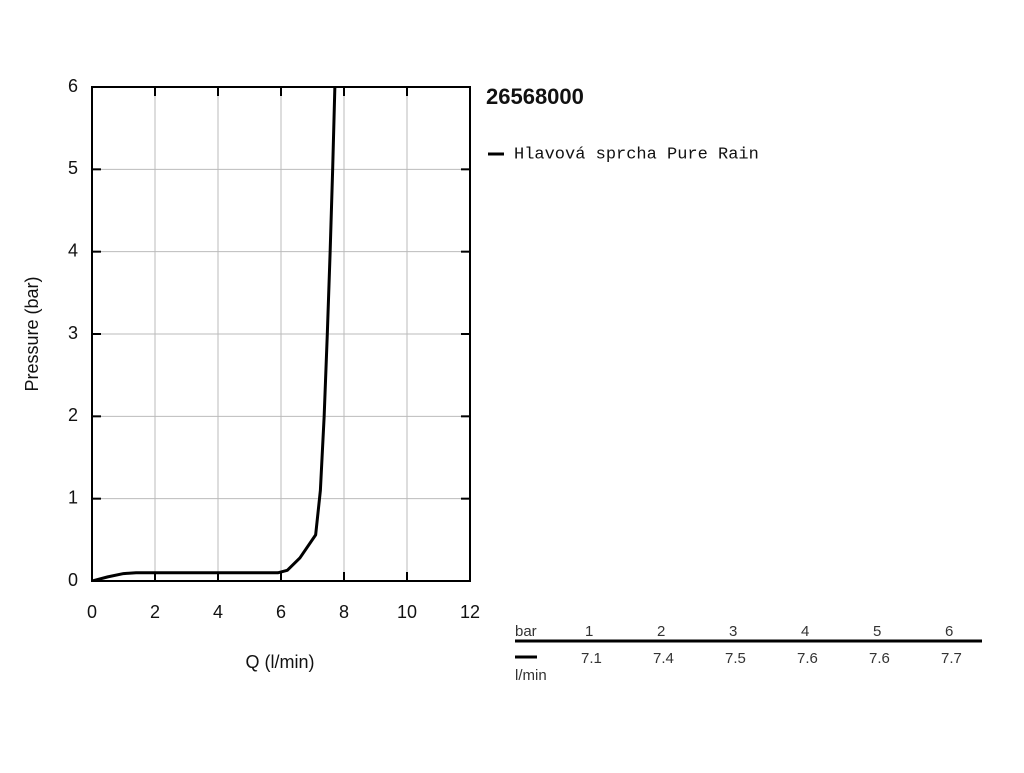 This screenshot has height=773, width=1024. What do you see at coordinates (535, 96) in the screenshot?
I see `chart-title: 26568000` at bounding box center [535, 96].